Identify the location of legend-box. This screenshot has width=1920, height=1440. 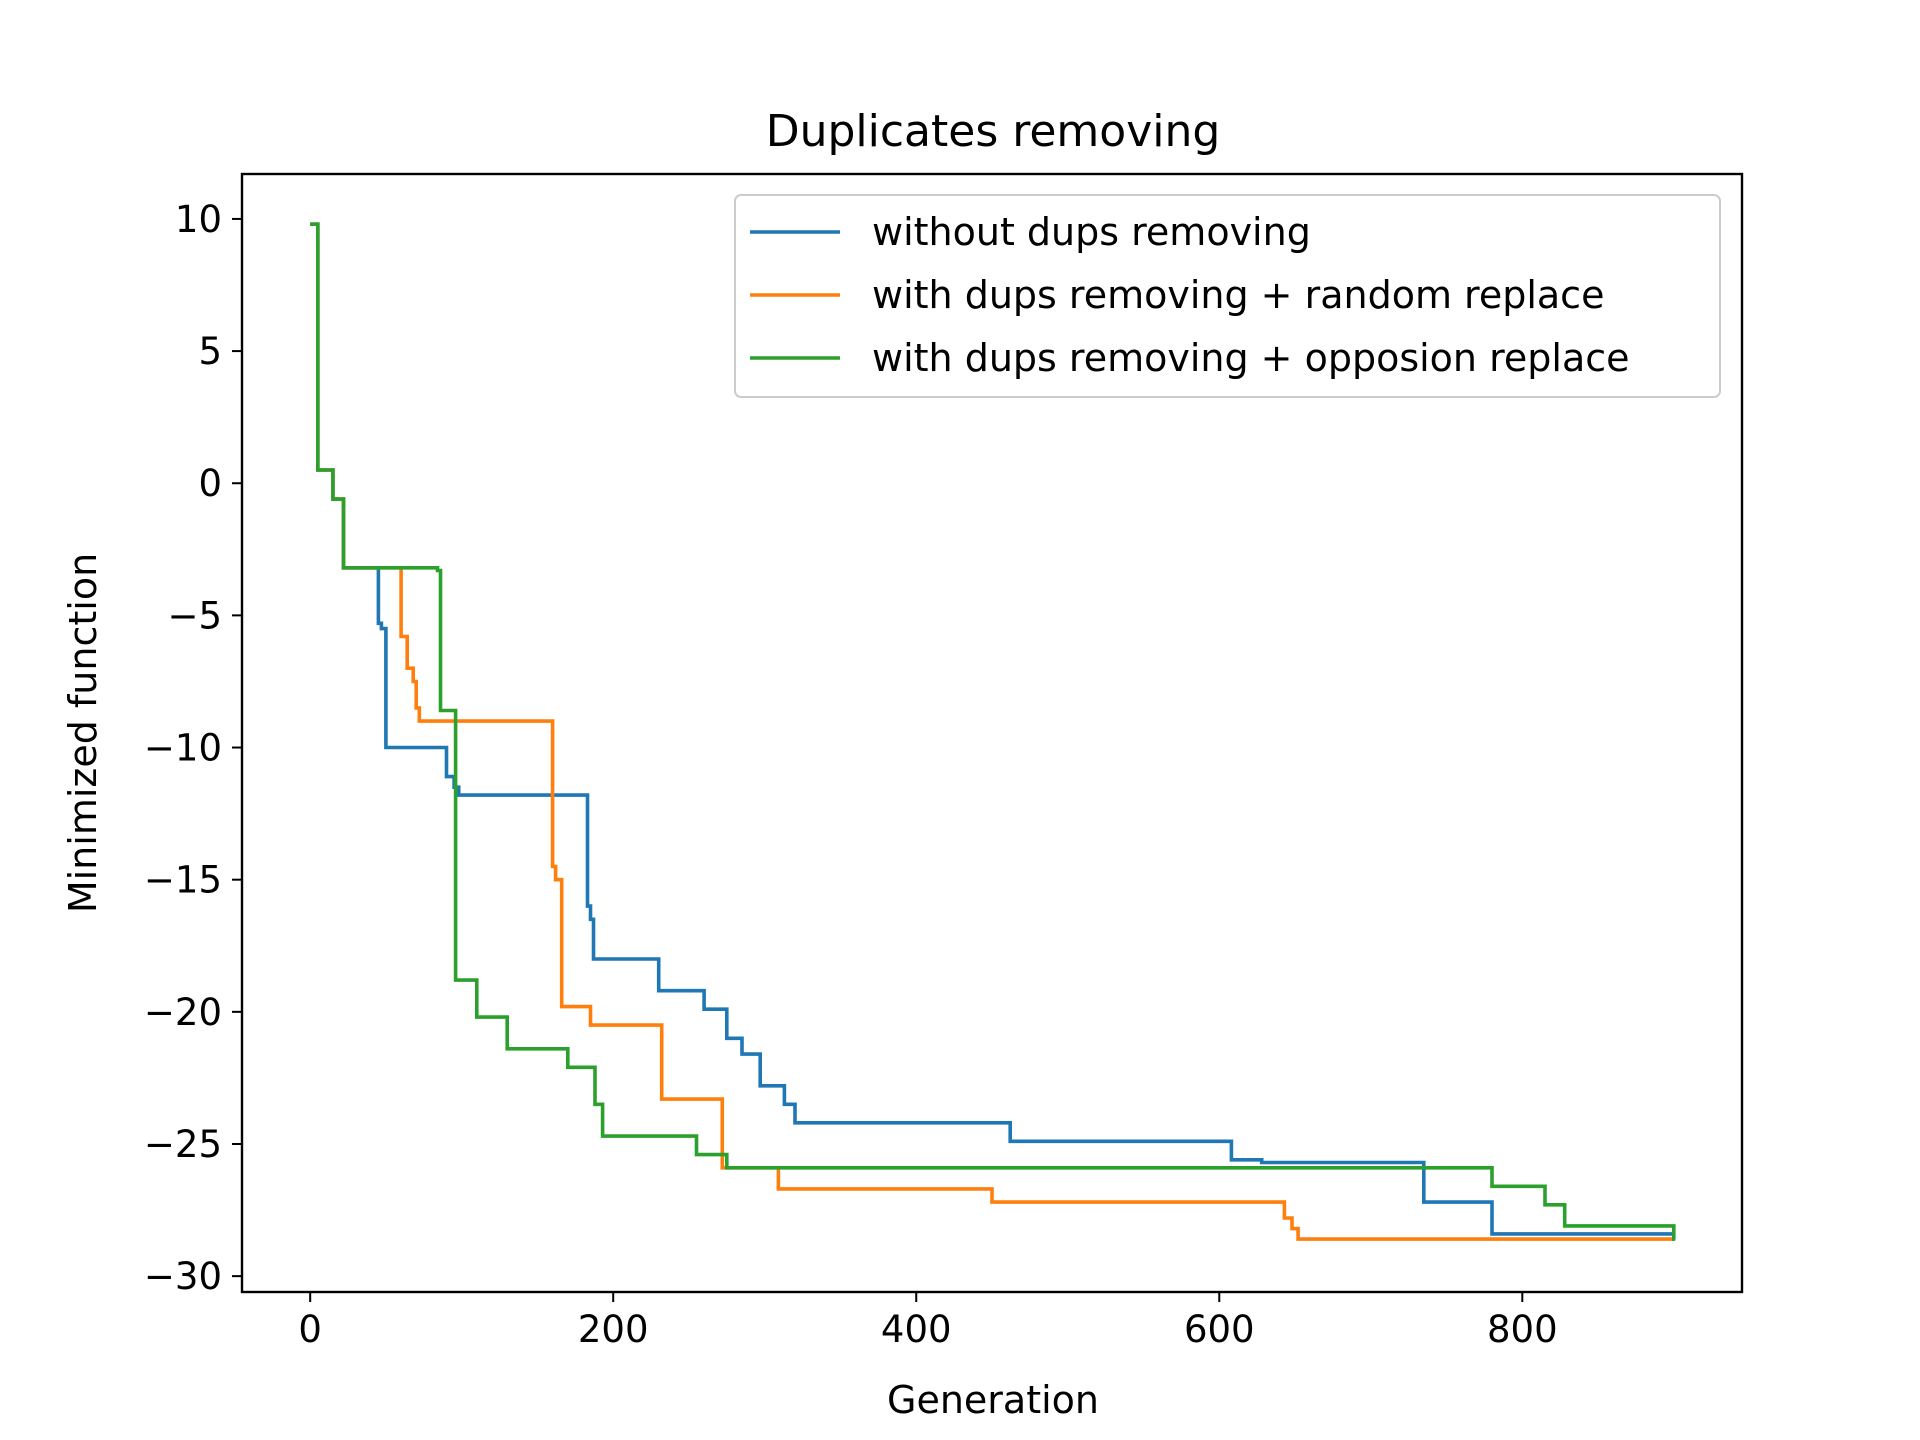
(1227, 296).